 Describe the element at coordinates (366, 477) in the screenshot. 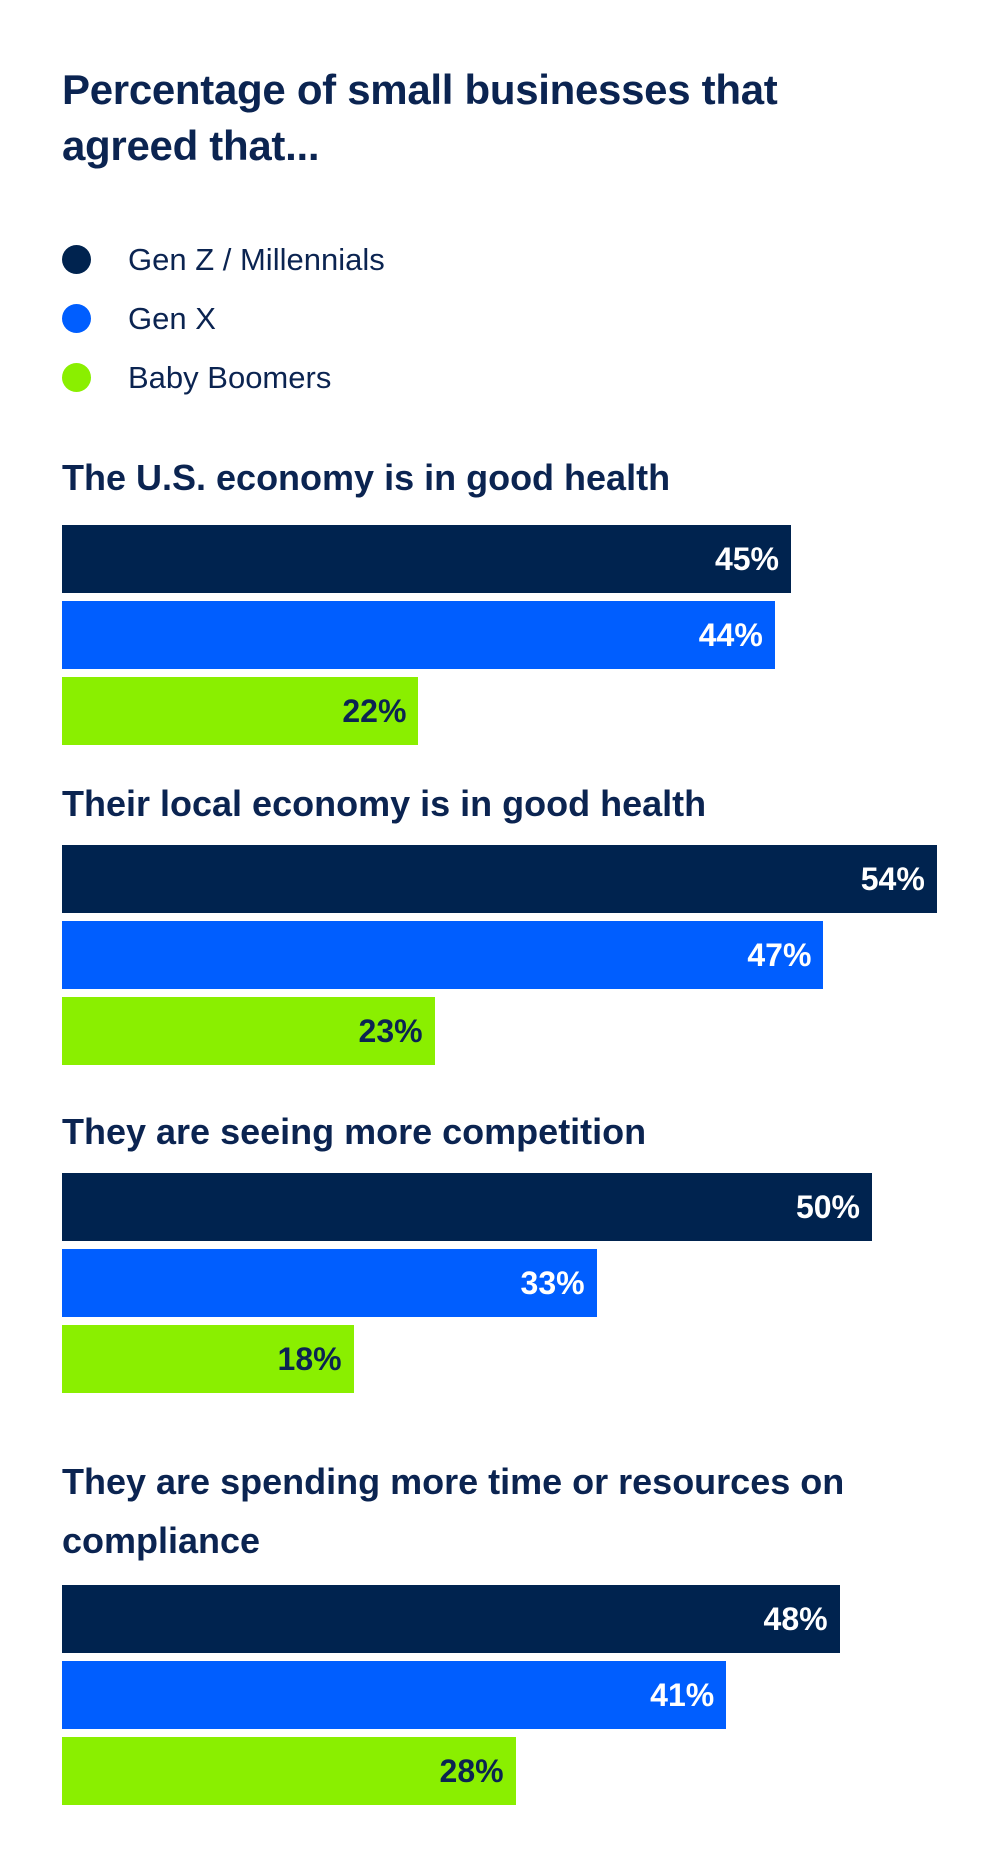

I see `category-label: The U.S. economy is in good health` at that location.